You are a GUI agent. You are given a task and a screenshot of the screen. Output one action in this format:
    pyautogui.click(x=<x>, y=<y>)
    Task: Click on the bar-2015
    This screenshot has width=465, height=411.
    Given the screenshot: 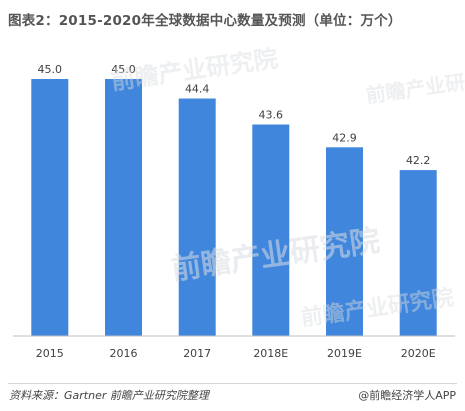 What is the action you would take?
    pyautogui.click(x=50, y=207)
    